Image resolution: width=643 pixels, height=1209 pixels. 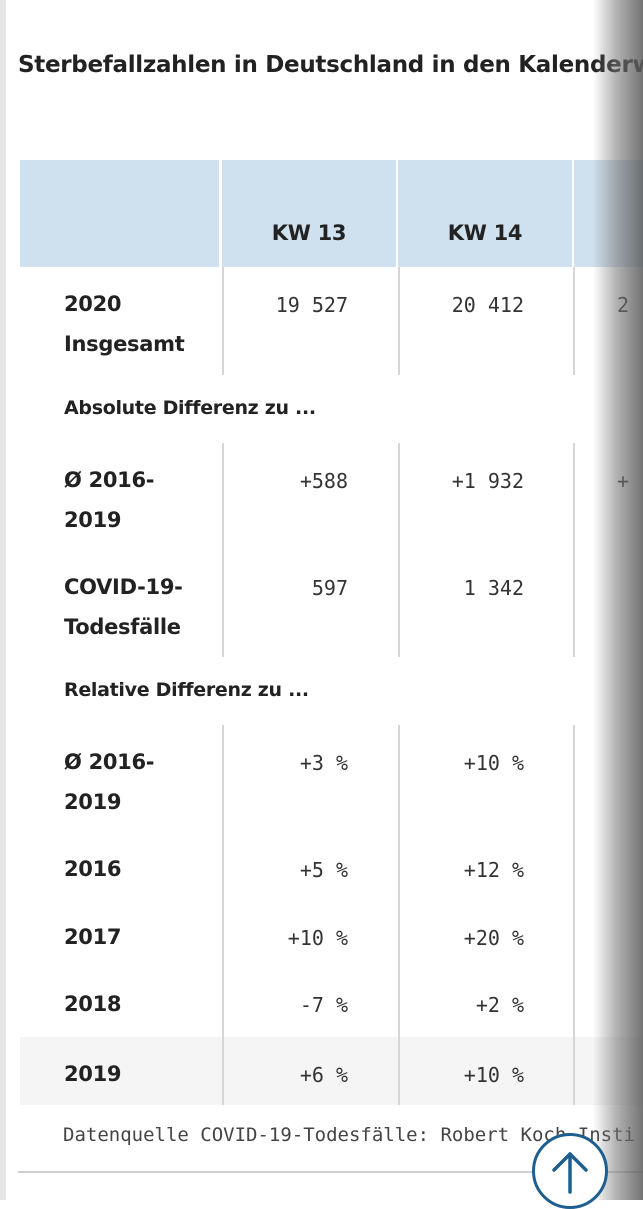 I want to click on table-row: 2016 +5 % +12 %, so click(x=331, y=866).